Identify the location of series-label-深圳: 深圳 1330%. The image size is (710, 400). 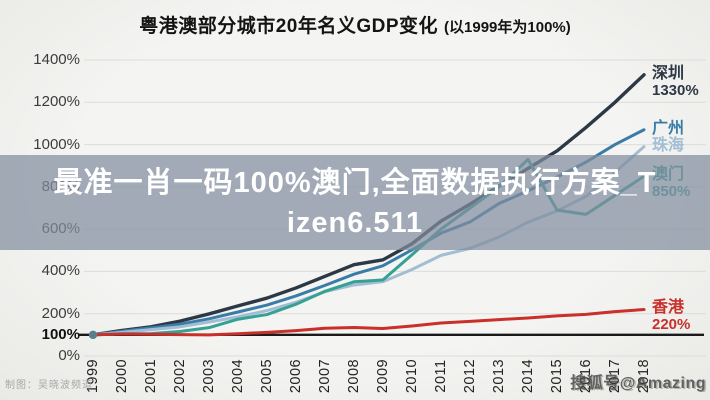
(675, 82).